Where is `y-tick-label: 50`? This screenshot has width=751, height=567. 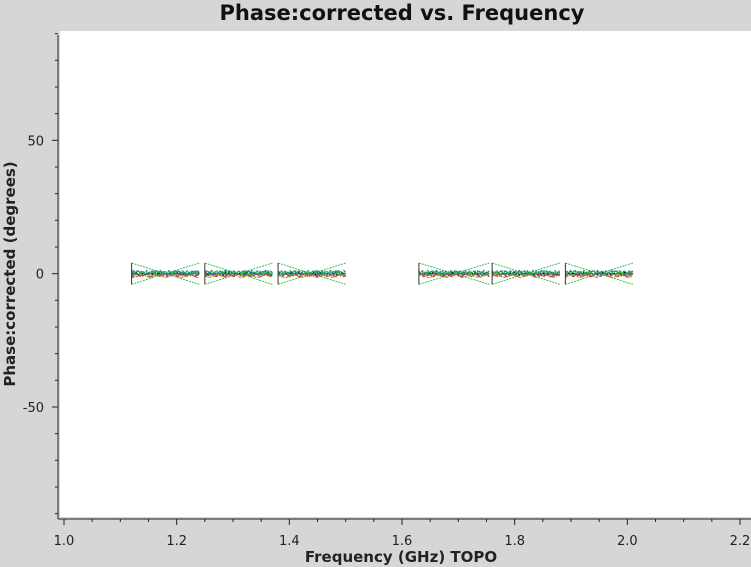
y-tick-label: 50 is located at coordinates (35, 141).